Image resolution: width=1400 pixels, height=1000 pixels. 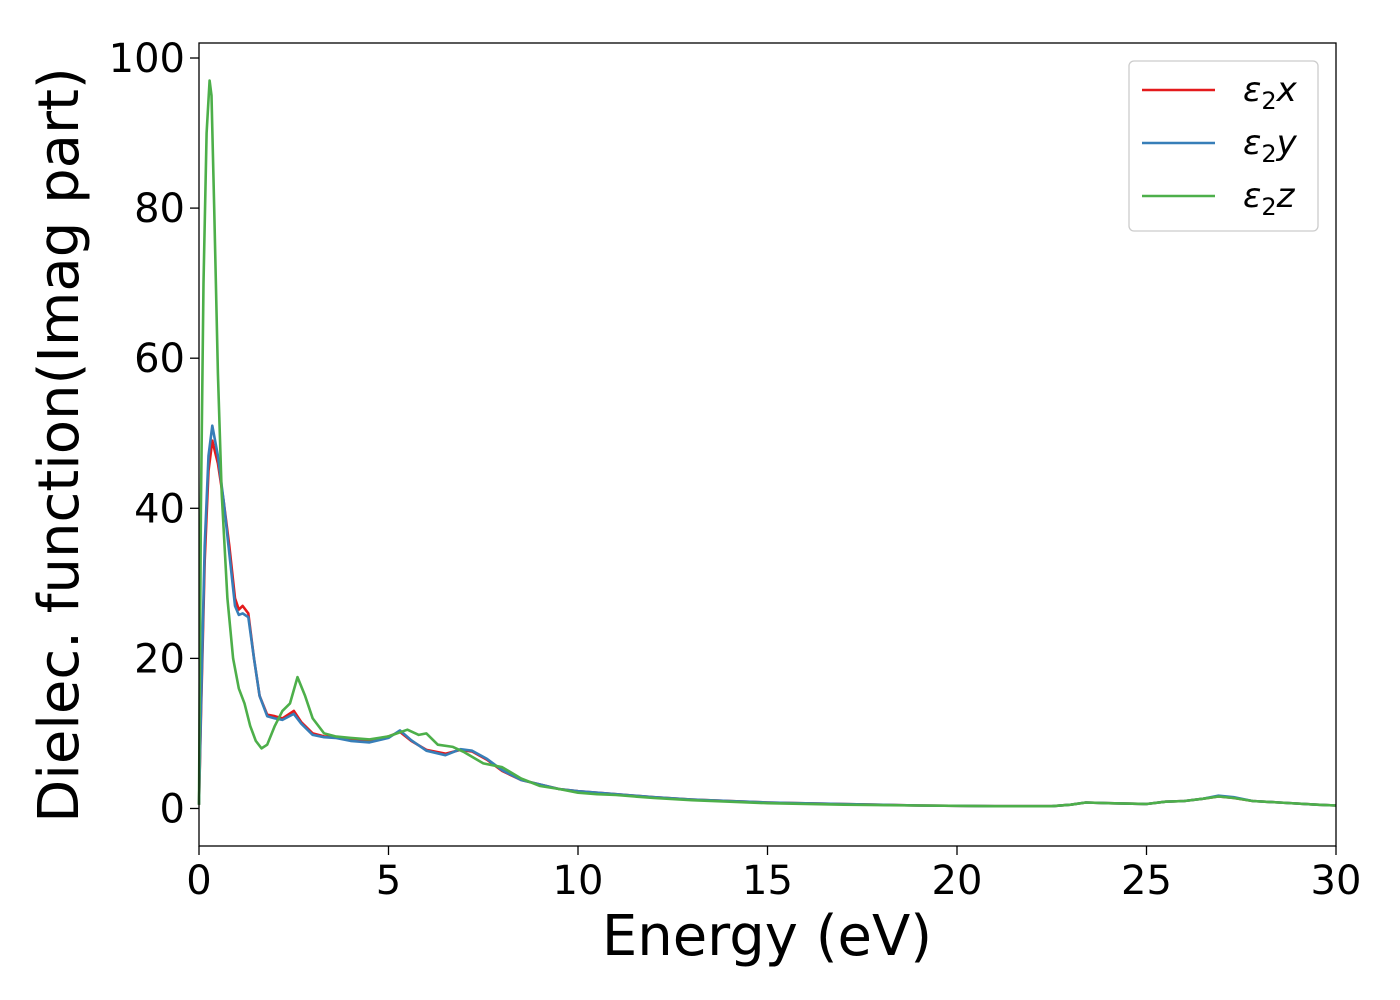 What do you see at coordinates (1146, 881) in the screenshot?
I see `x-tick-label: 25` at bounding box center [1146, 881].